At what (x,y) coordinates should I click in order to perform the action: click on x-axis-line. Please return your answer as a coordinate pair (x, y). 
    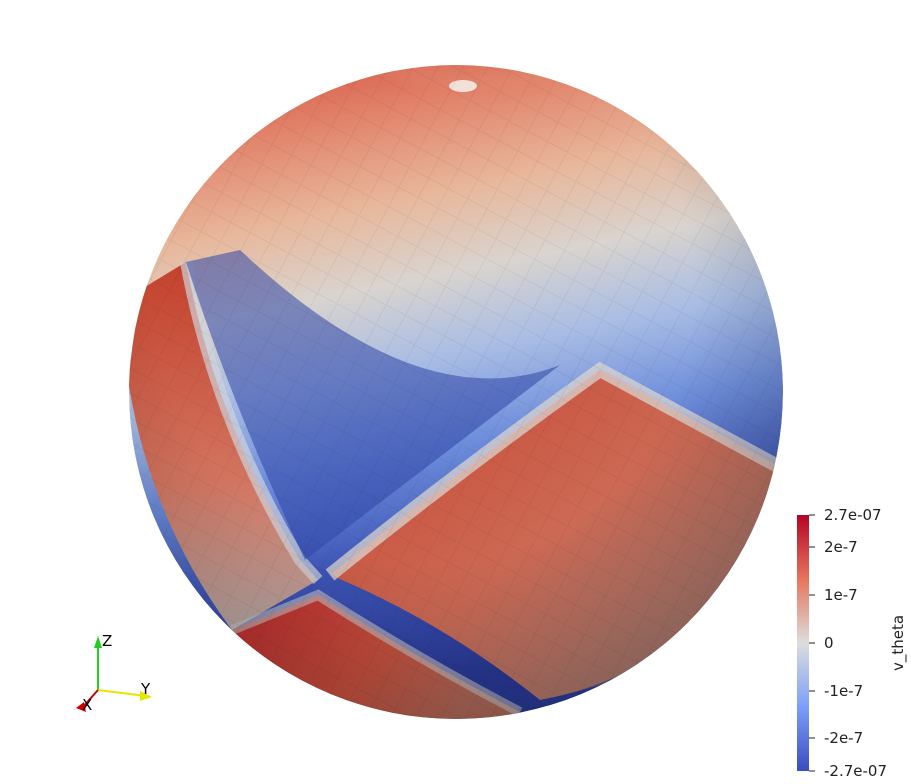
    Looking at the image, I should click on (90, 699).